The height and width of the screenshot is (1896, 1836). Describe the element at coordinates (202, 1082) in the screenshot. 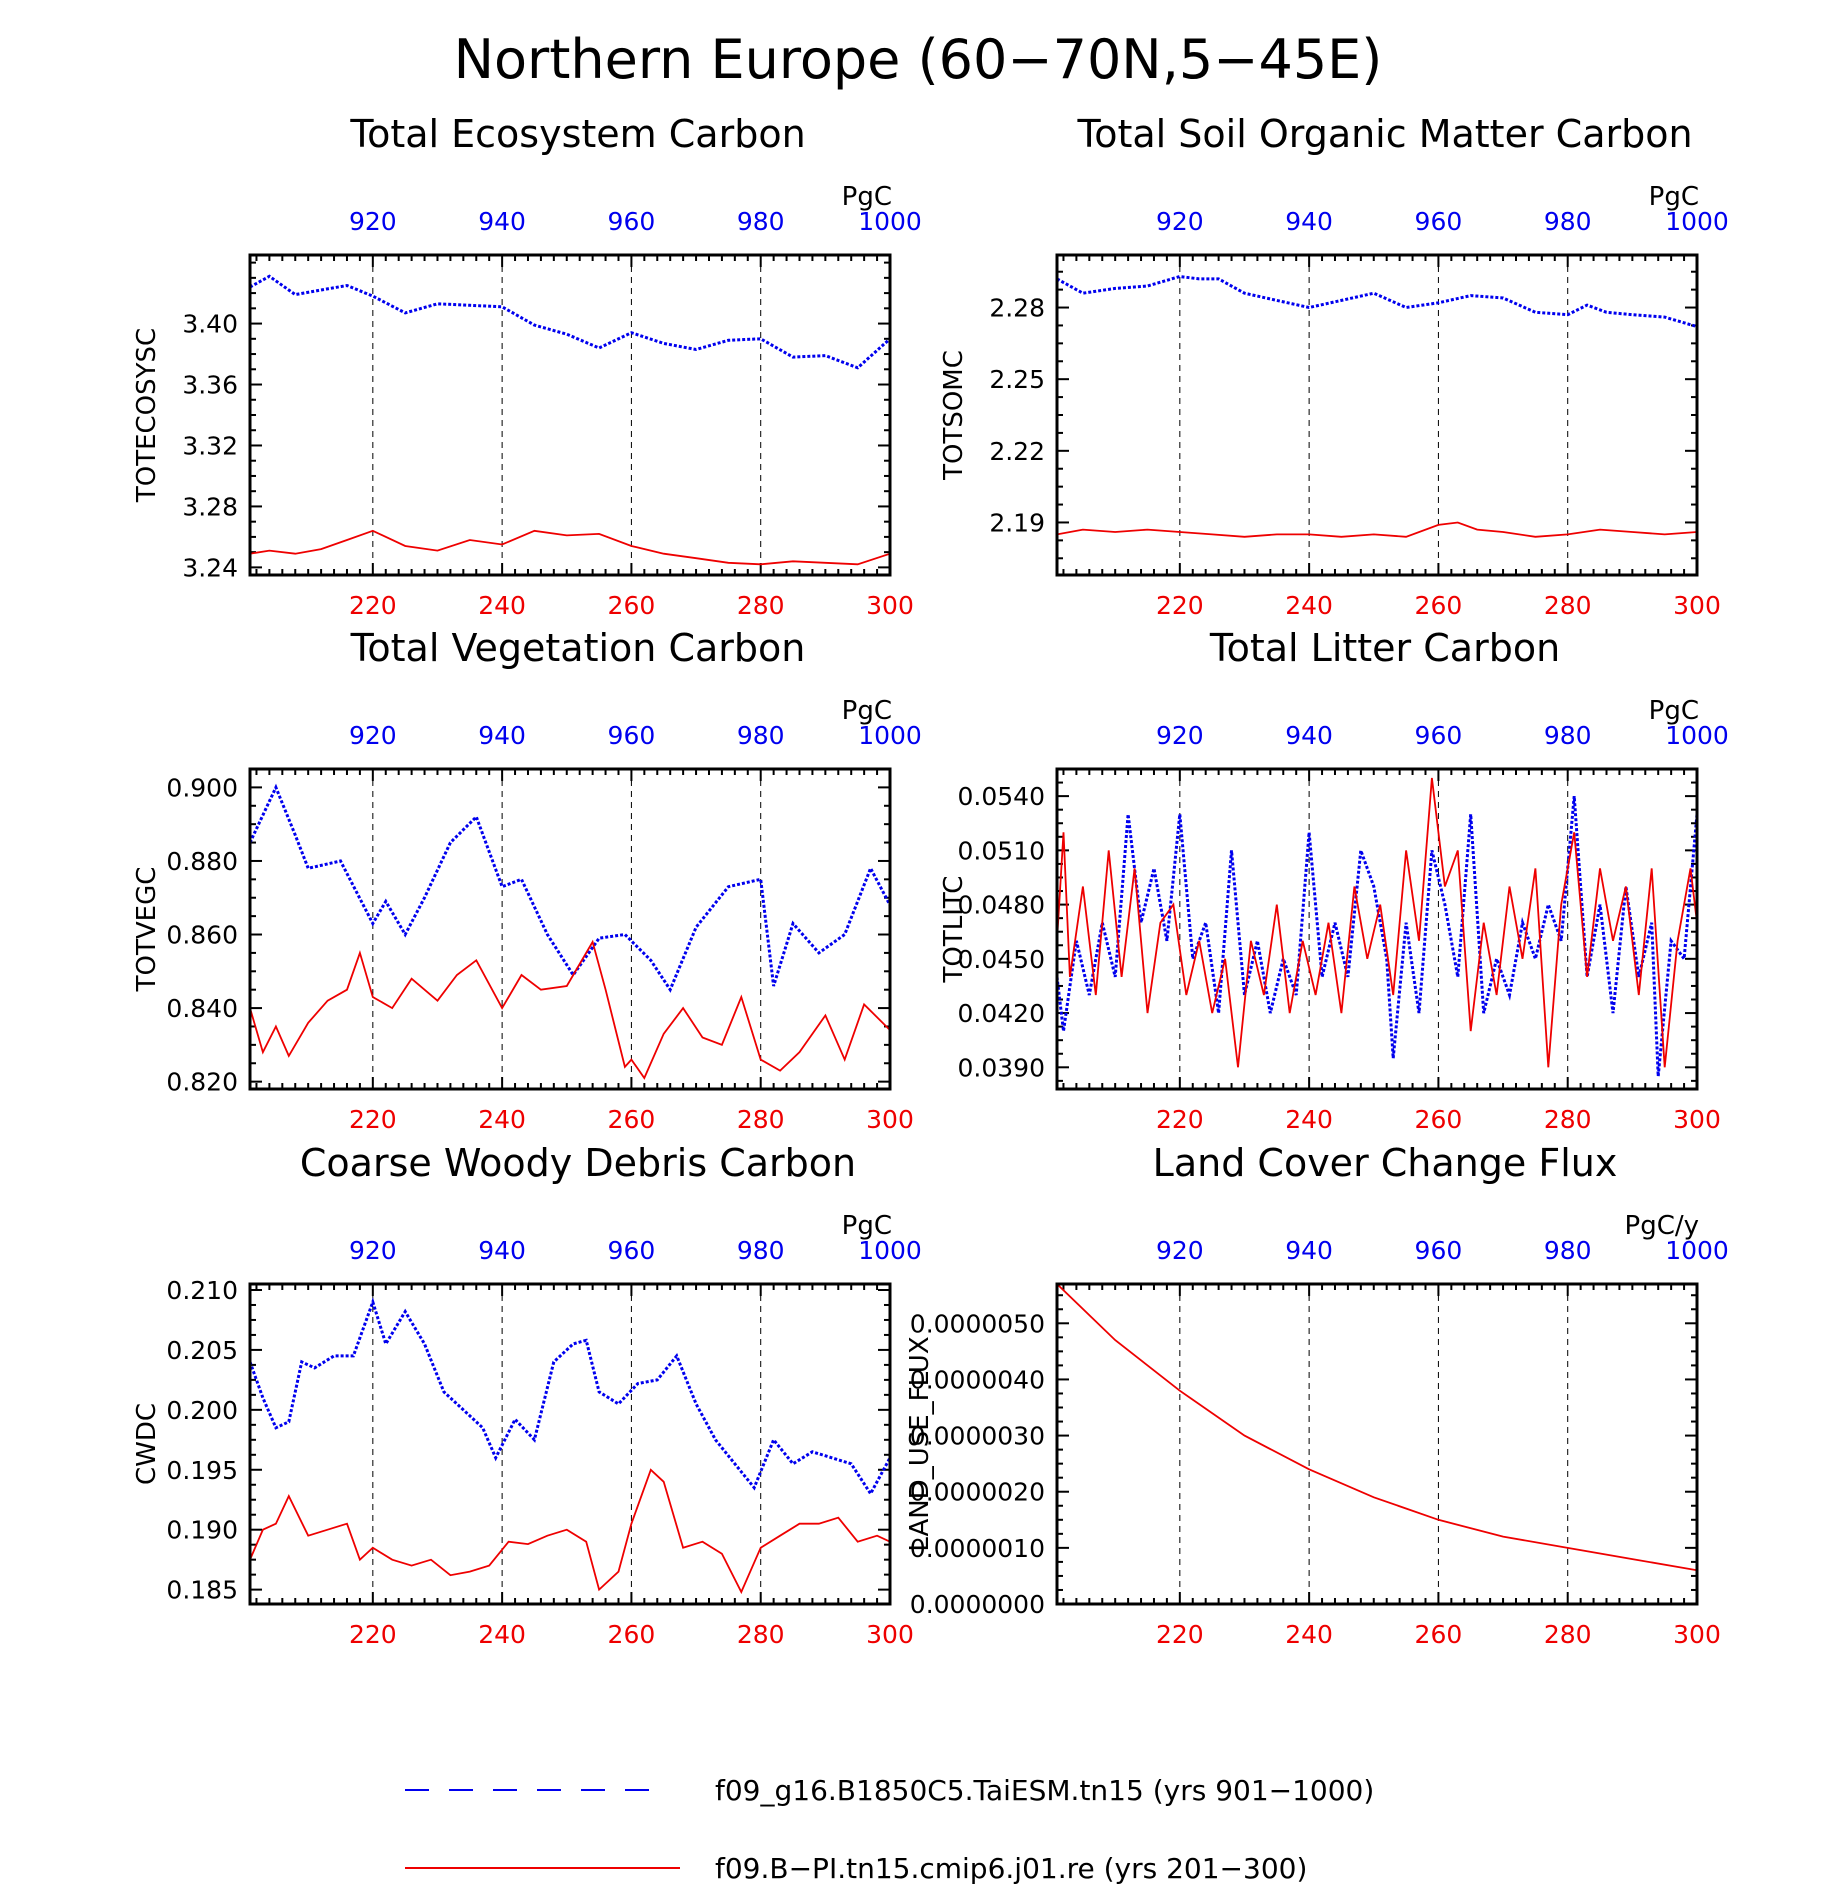

I see `y-tick-label: 0.820` at that location.